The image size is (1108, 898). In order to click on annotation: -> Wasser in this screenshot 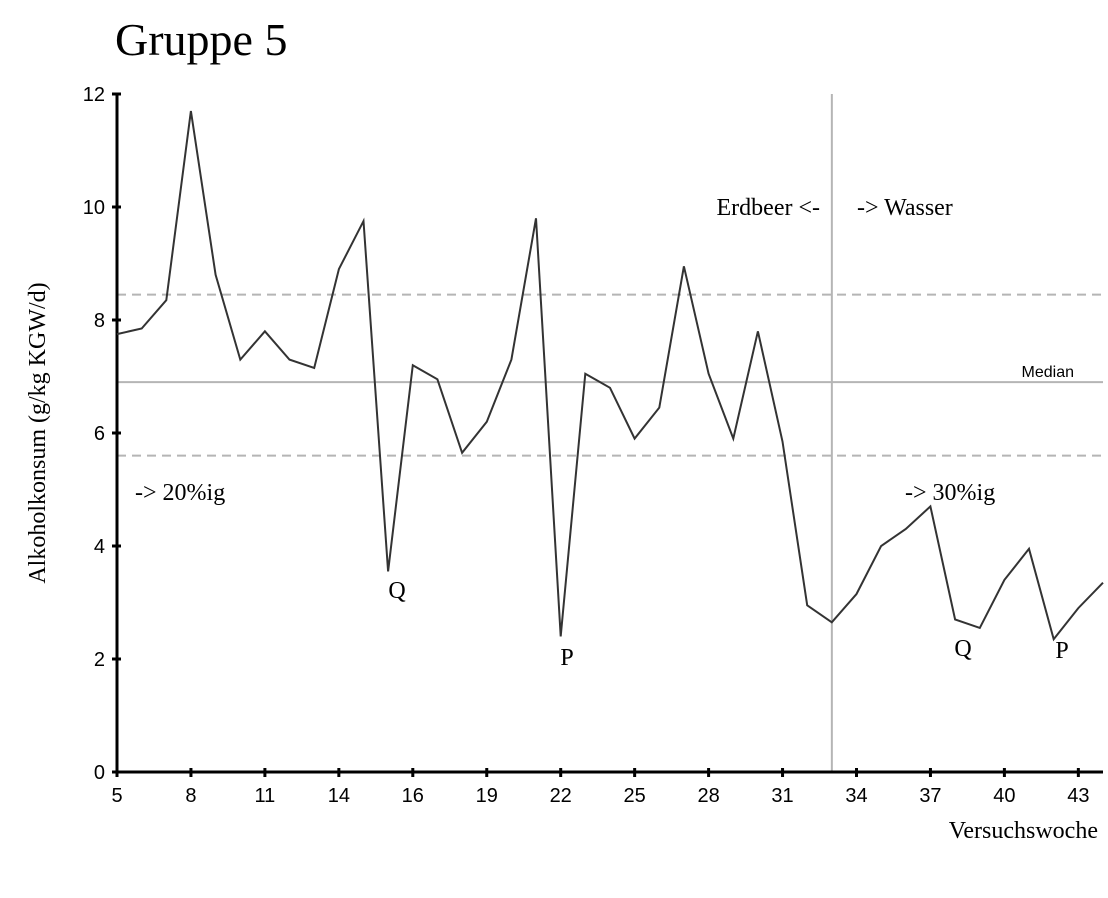, I will do `click(905, 208)`.